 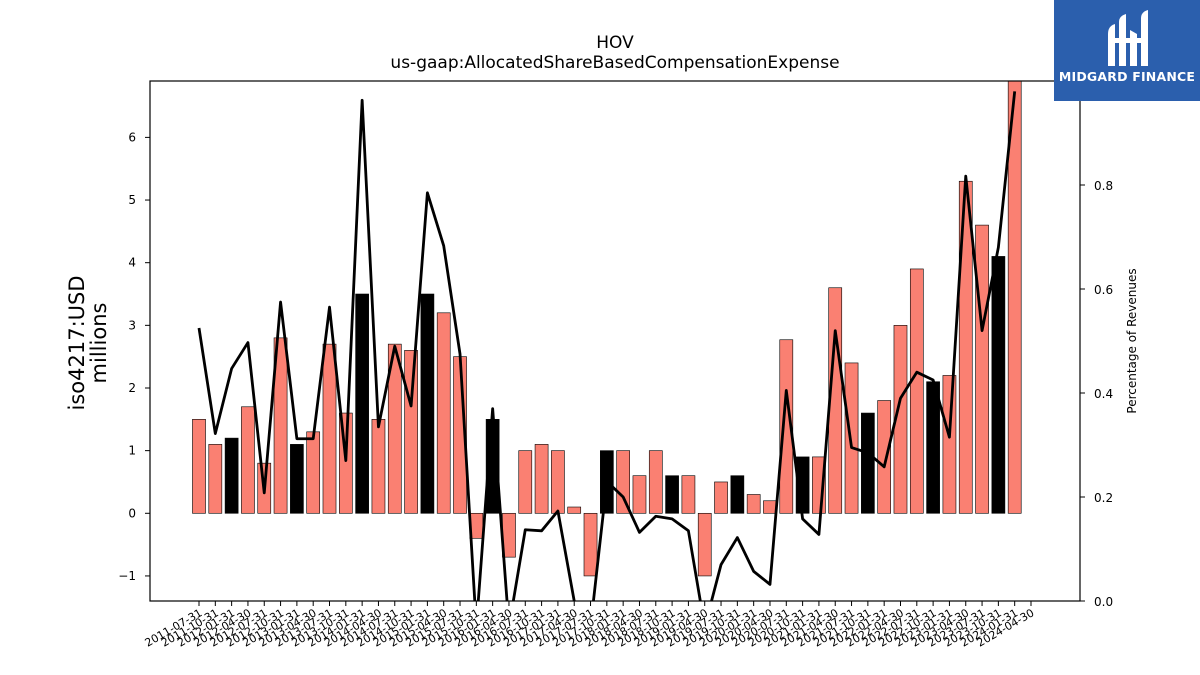 I want to click on left-tick-label: 3, so click(x=132, y=325).